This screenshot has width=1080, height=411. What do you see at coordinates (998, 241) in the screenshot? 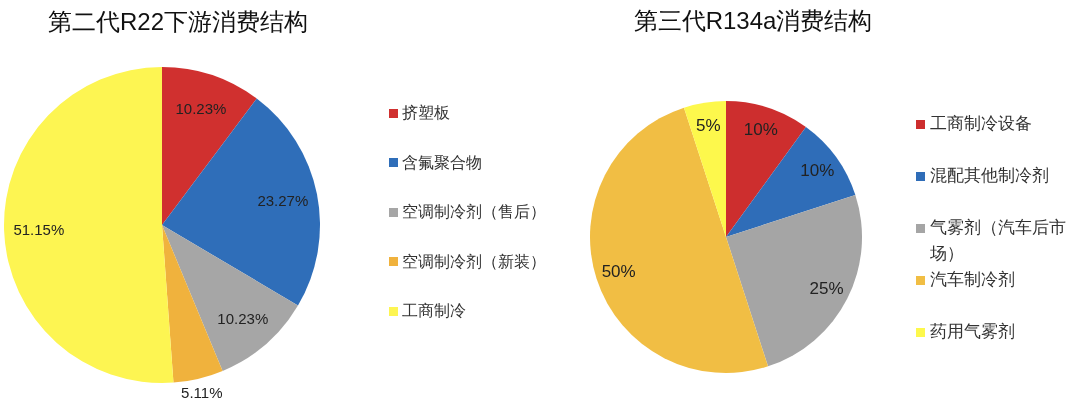
I see `legend-label: 气雾剂（汽车后市场）` at bounding box center [998, 241].